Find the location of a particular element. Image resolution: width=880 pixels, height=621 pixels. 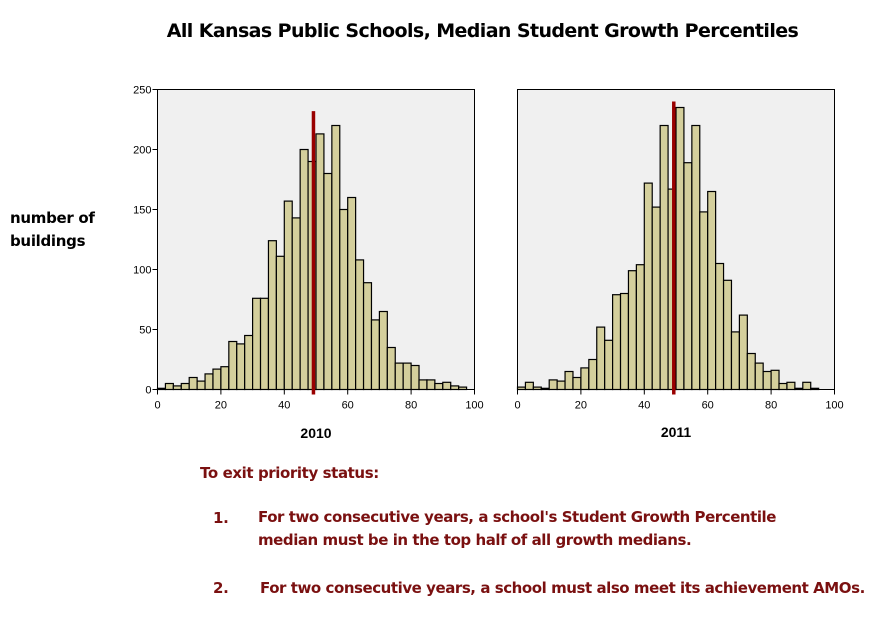

y-tick-label: 100 is located at coordinates (142, 271).